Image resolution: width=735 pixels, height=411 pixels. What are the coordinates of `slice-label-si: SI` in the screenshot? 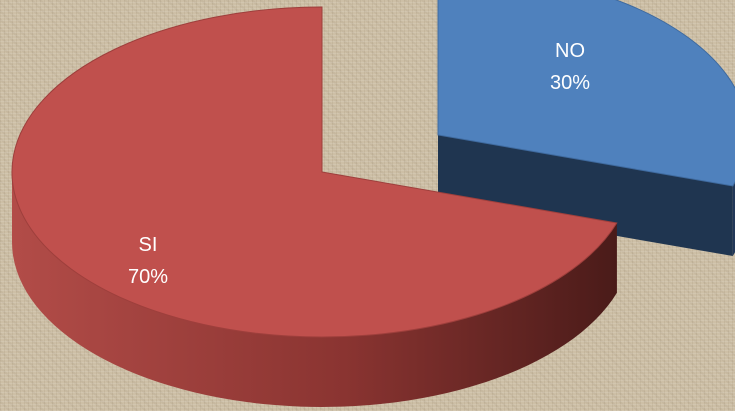 It's located at (148, 245).